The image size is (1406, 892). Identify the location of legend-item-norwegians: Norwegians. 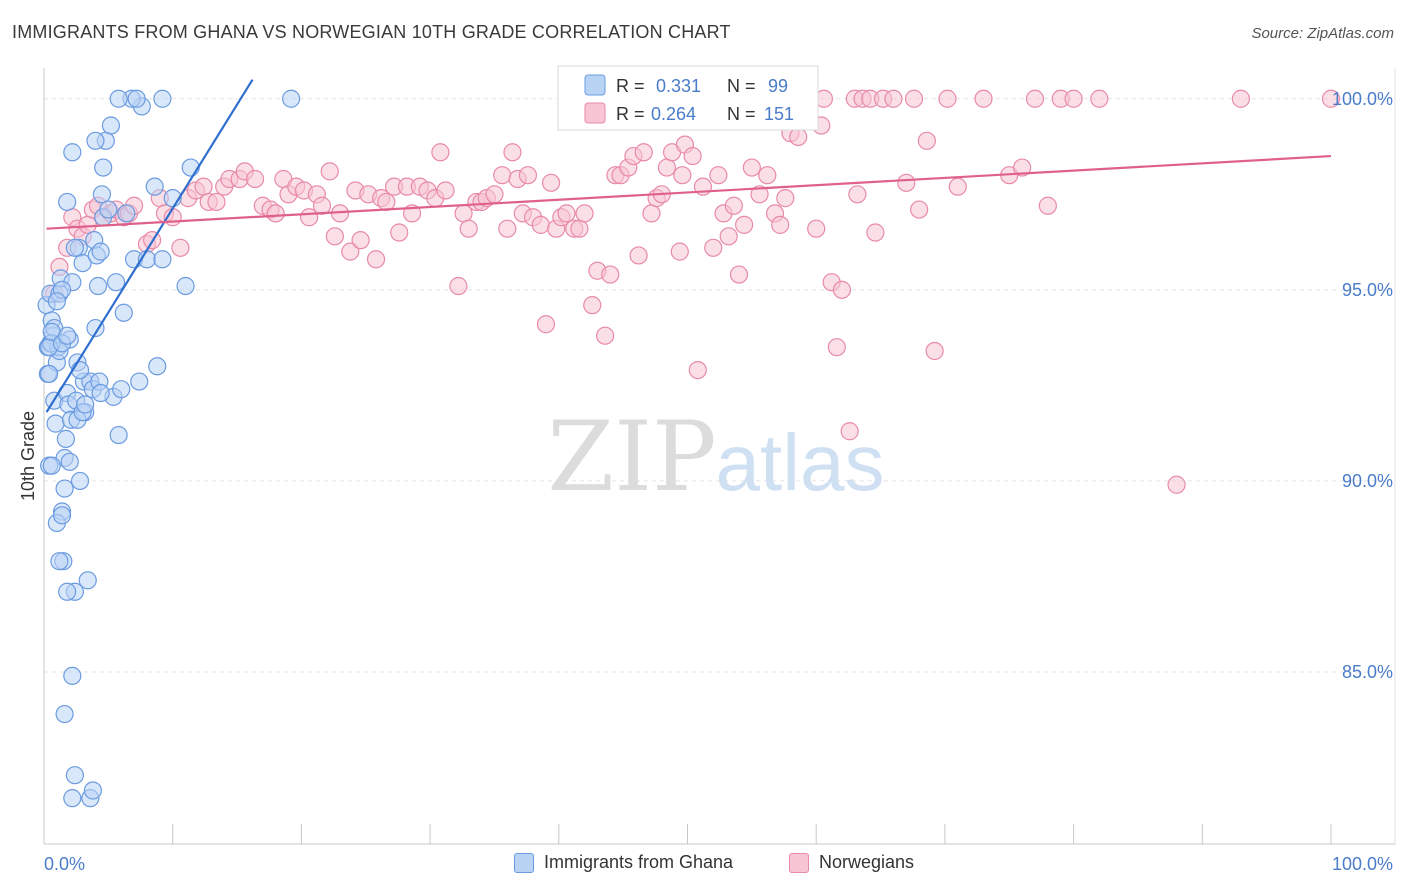
(851, 862).